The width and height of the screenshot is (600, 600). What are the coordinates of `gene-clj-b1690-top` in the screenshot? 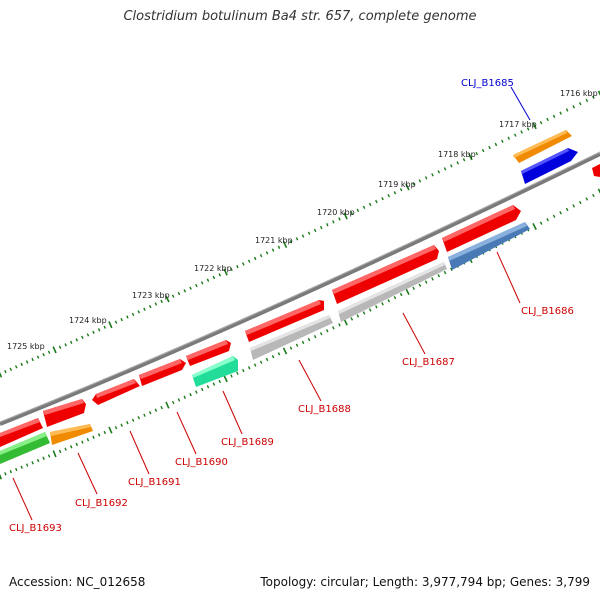 It's located at (162, 372).